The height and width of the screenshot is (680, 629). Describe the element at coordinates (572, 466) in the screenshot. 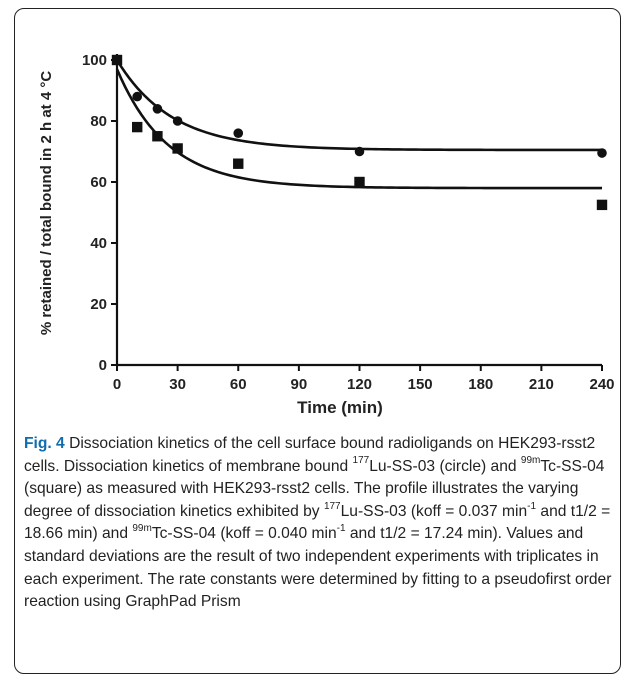

I see `caption-tc-name: Tc-SS-04` at that location.